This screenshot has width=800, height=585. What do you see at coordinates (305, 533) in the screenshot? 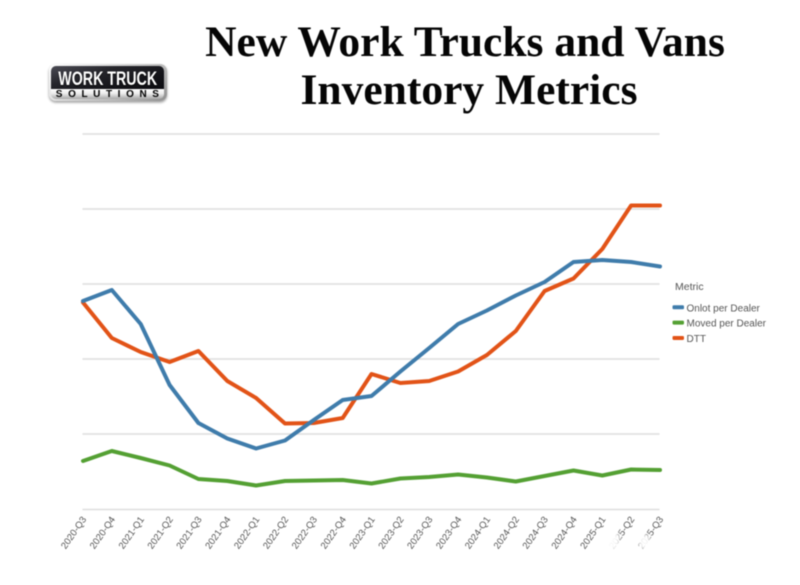
I see `svg-text: 2022-Q3` at bounding box center [305, 533].